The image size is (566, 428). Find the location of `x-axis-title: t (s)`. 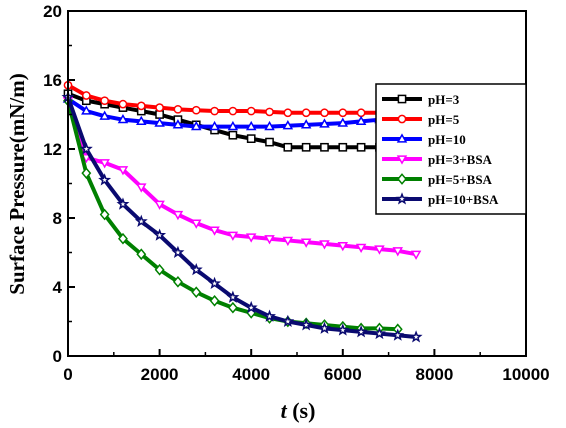

x-axis-title: t (s) is located at coordinates (298, 410).